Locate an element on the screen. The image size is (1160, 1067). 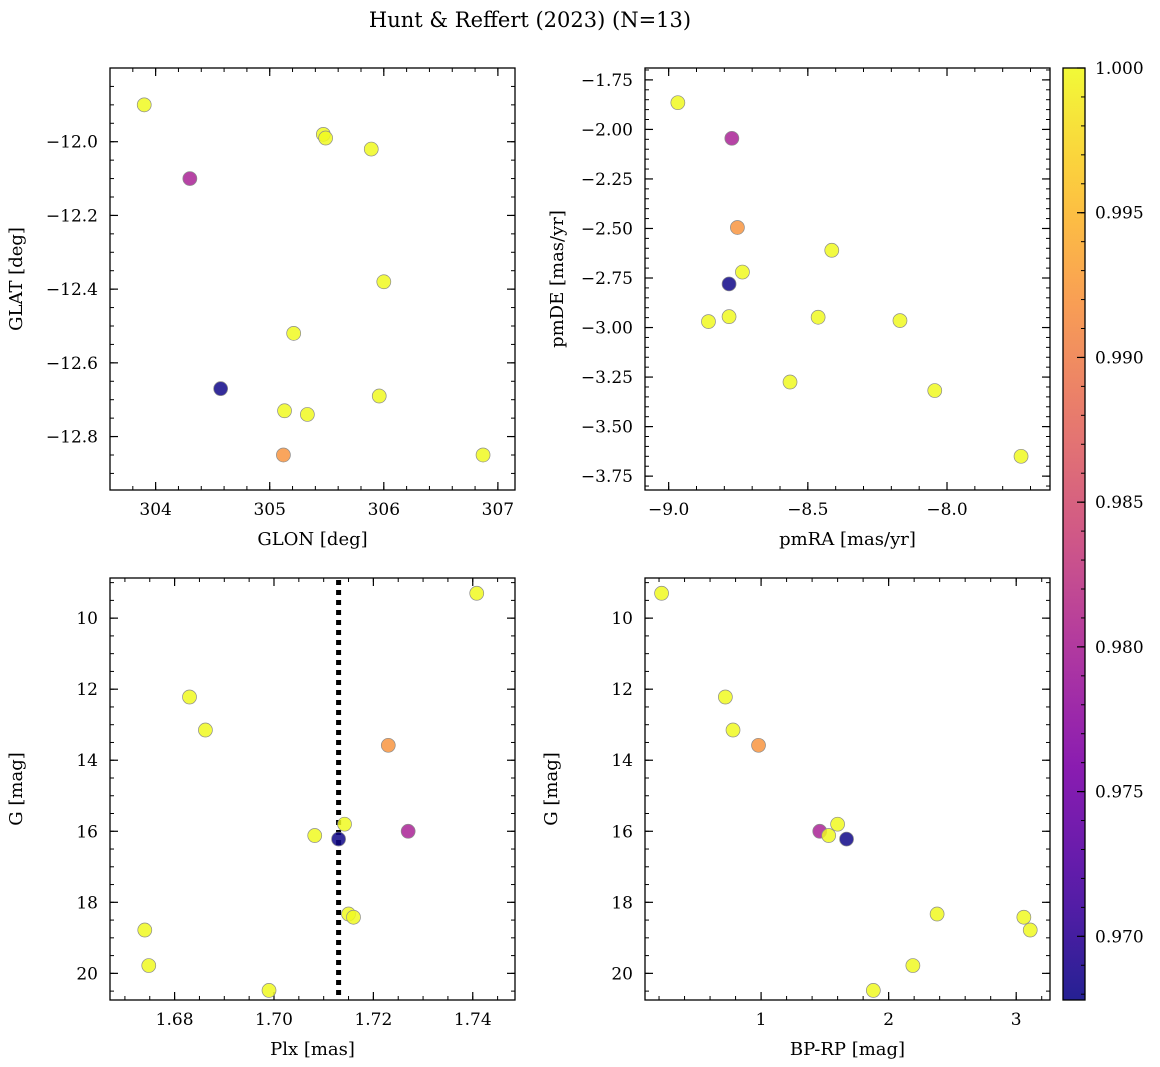
y-tick-label: −12.2 is located at coordinates (72, 216).